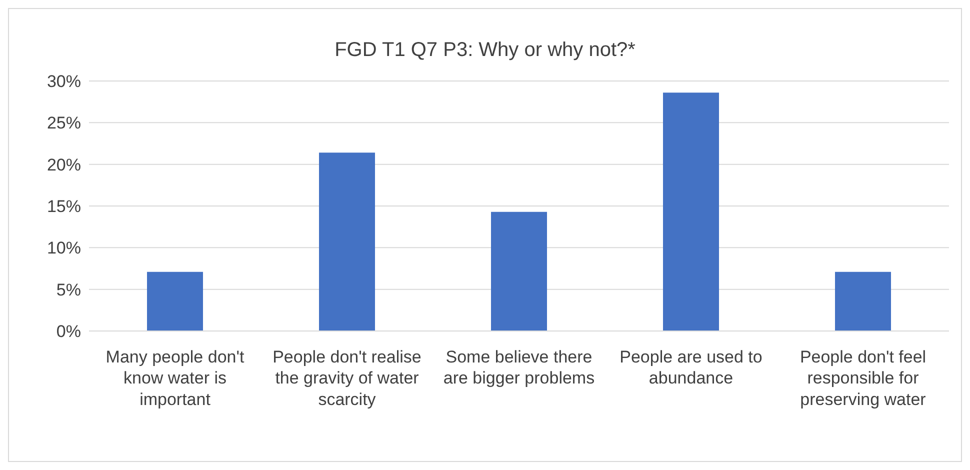 This screenshot has width=970, height=470. What do you see at coordinates (68, 332) in the screenshot?
I see `y-tick-label: 0%` at bounding box center [68, 332].